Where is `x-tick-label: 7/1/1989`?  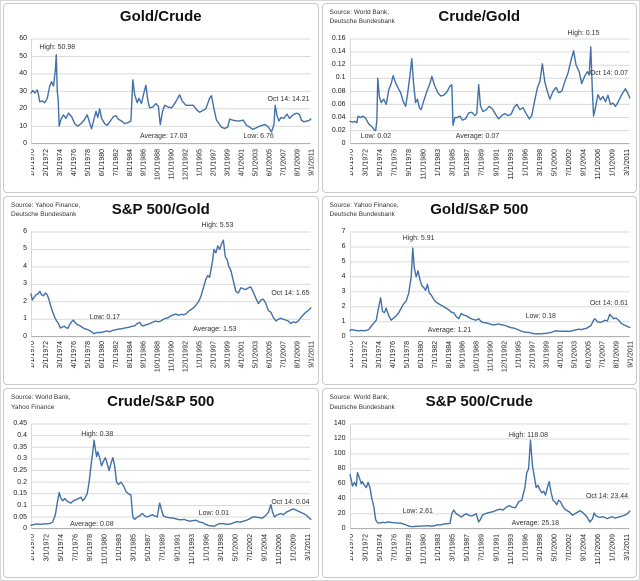 x-tick-label: 7/1/1989 is located at coordinates (481, 547).